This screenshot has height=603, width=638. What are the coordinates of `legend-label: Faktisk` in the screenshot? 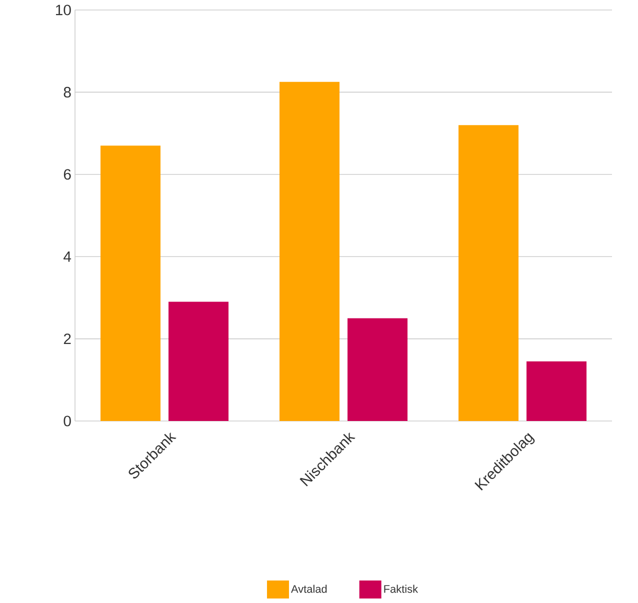 It's located at (401, 588).